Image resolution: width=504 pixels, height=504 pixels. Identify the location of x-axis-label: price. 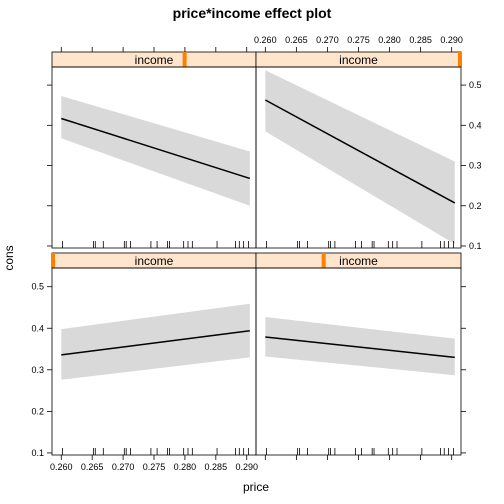
(256, 487).